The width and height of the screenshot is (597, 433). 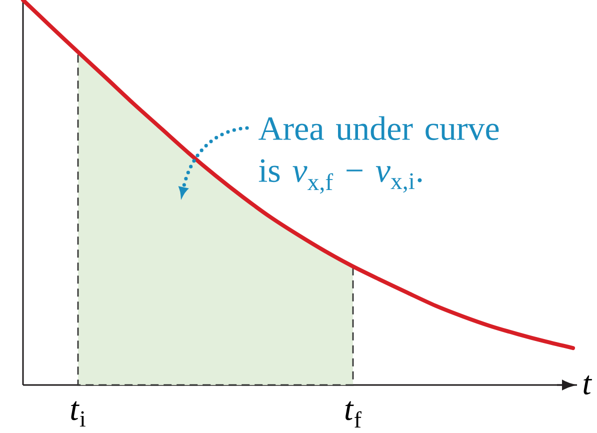 I want to click on x-axis-title: t, so click(x=588, y=385).